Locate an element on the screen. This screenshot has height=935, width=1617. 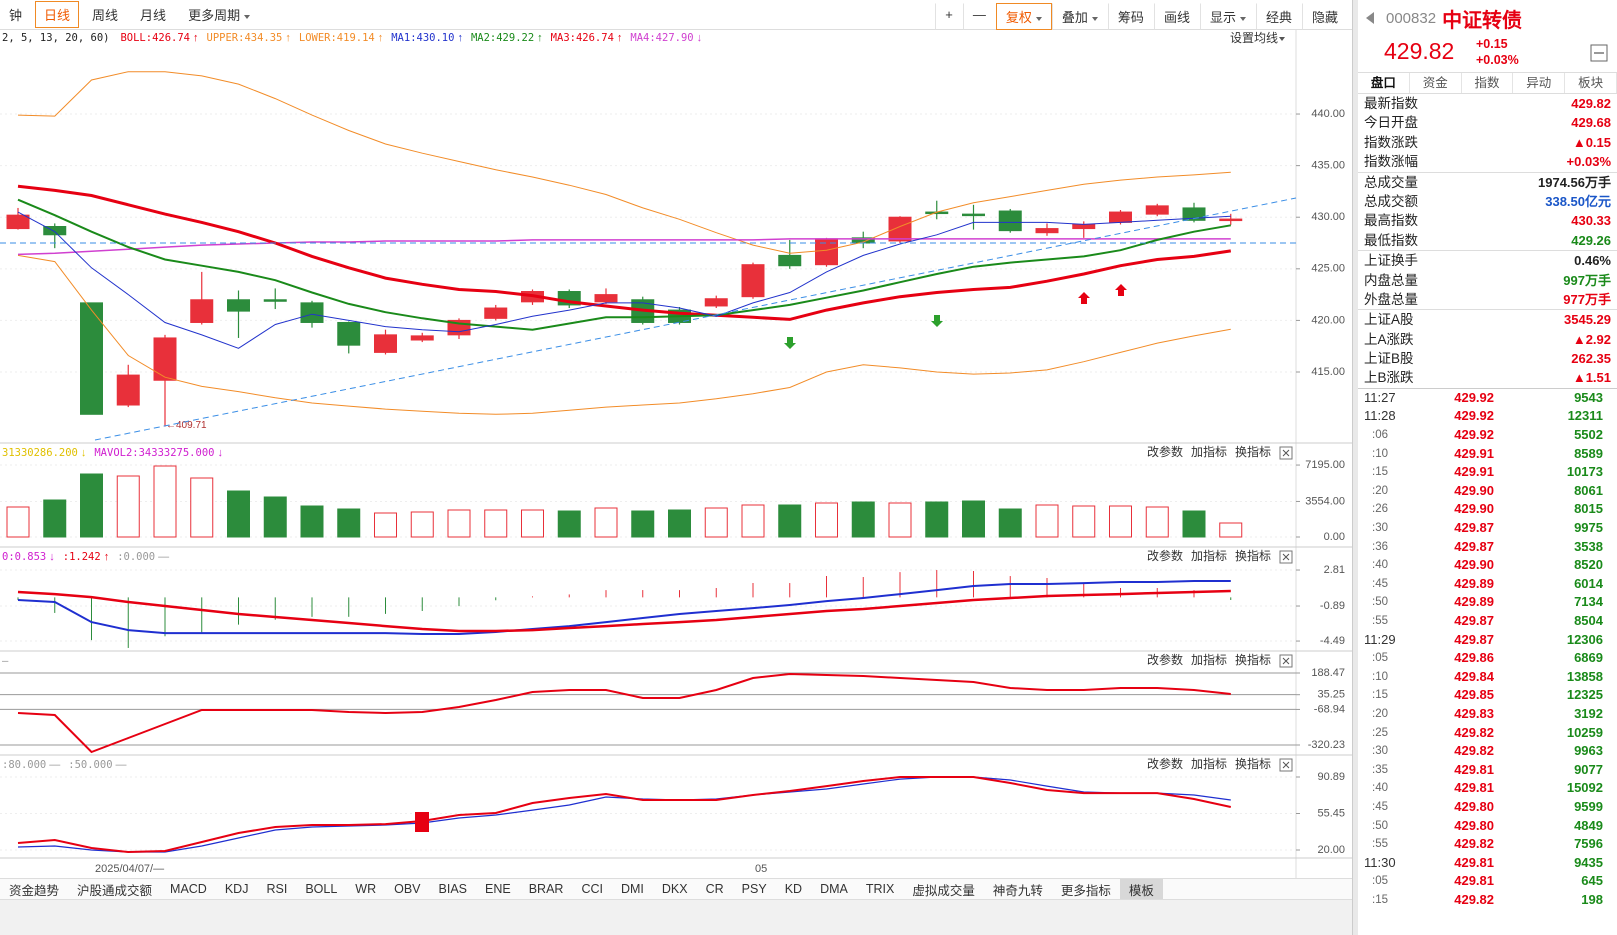
tool-button: + is located at coordinates (949, 16).